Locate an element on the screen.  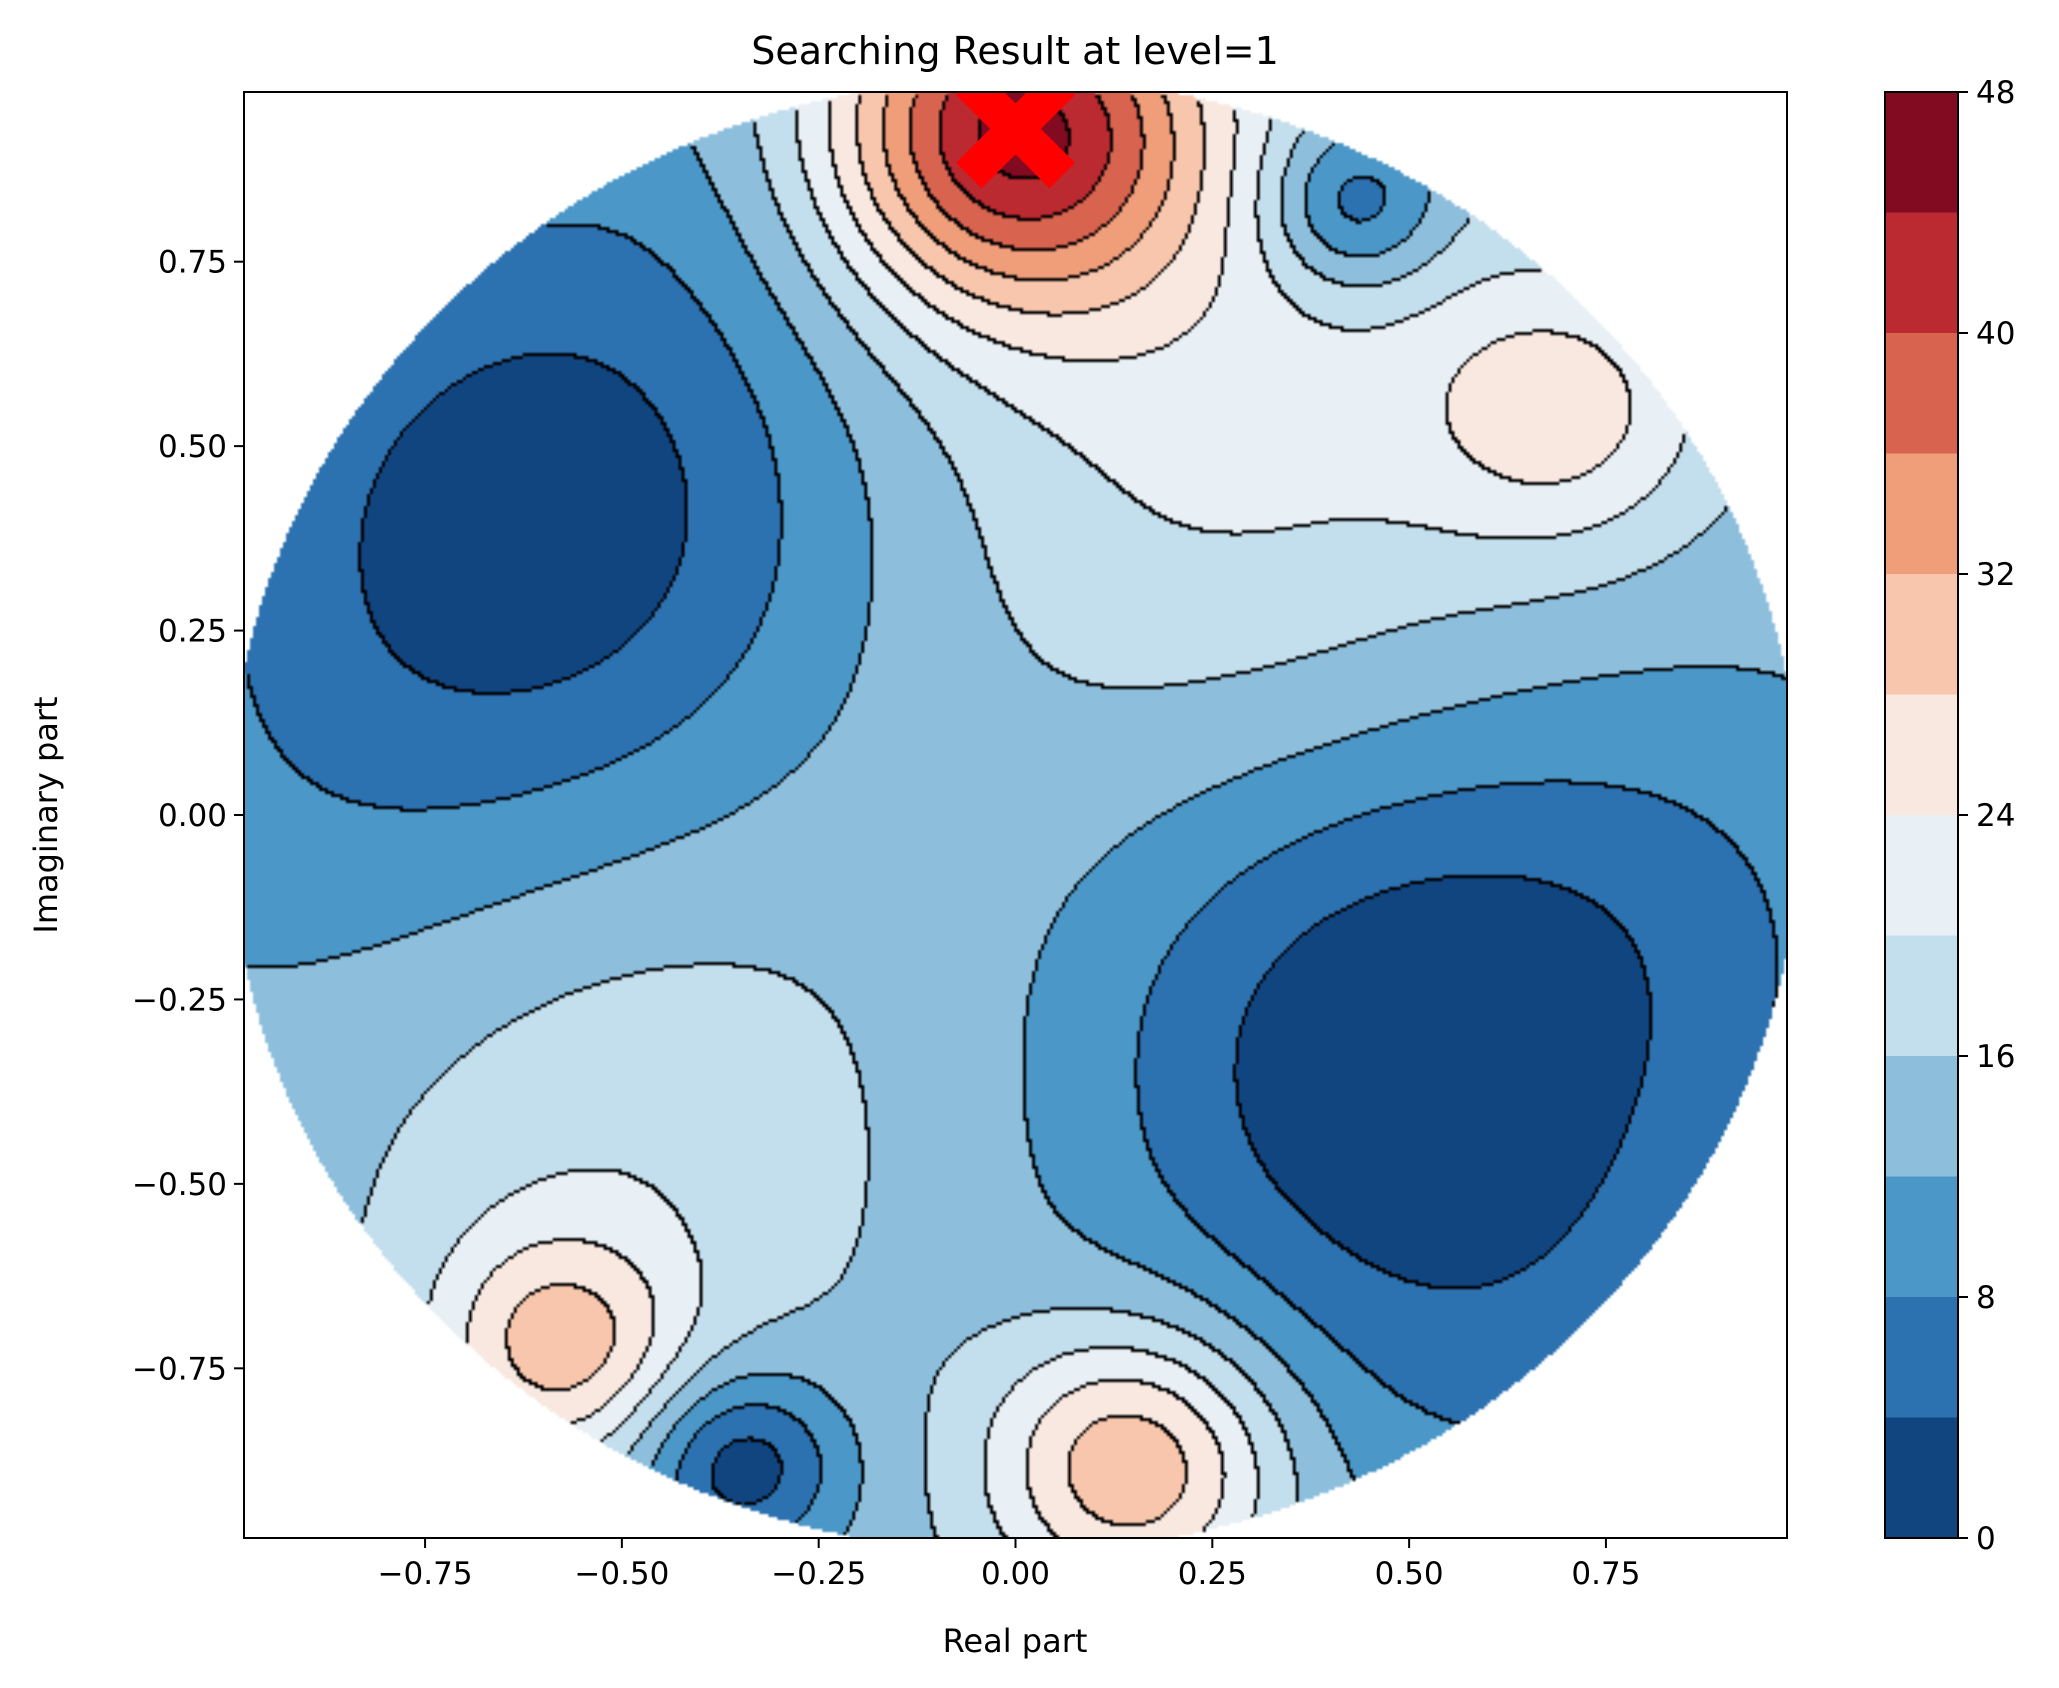
y-tick-label: 0.00 is located at coordinates (192, 816).